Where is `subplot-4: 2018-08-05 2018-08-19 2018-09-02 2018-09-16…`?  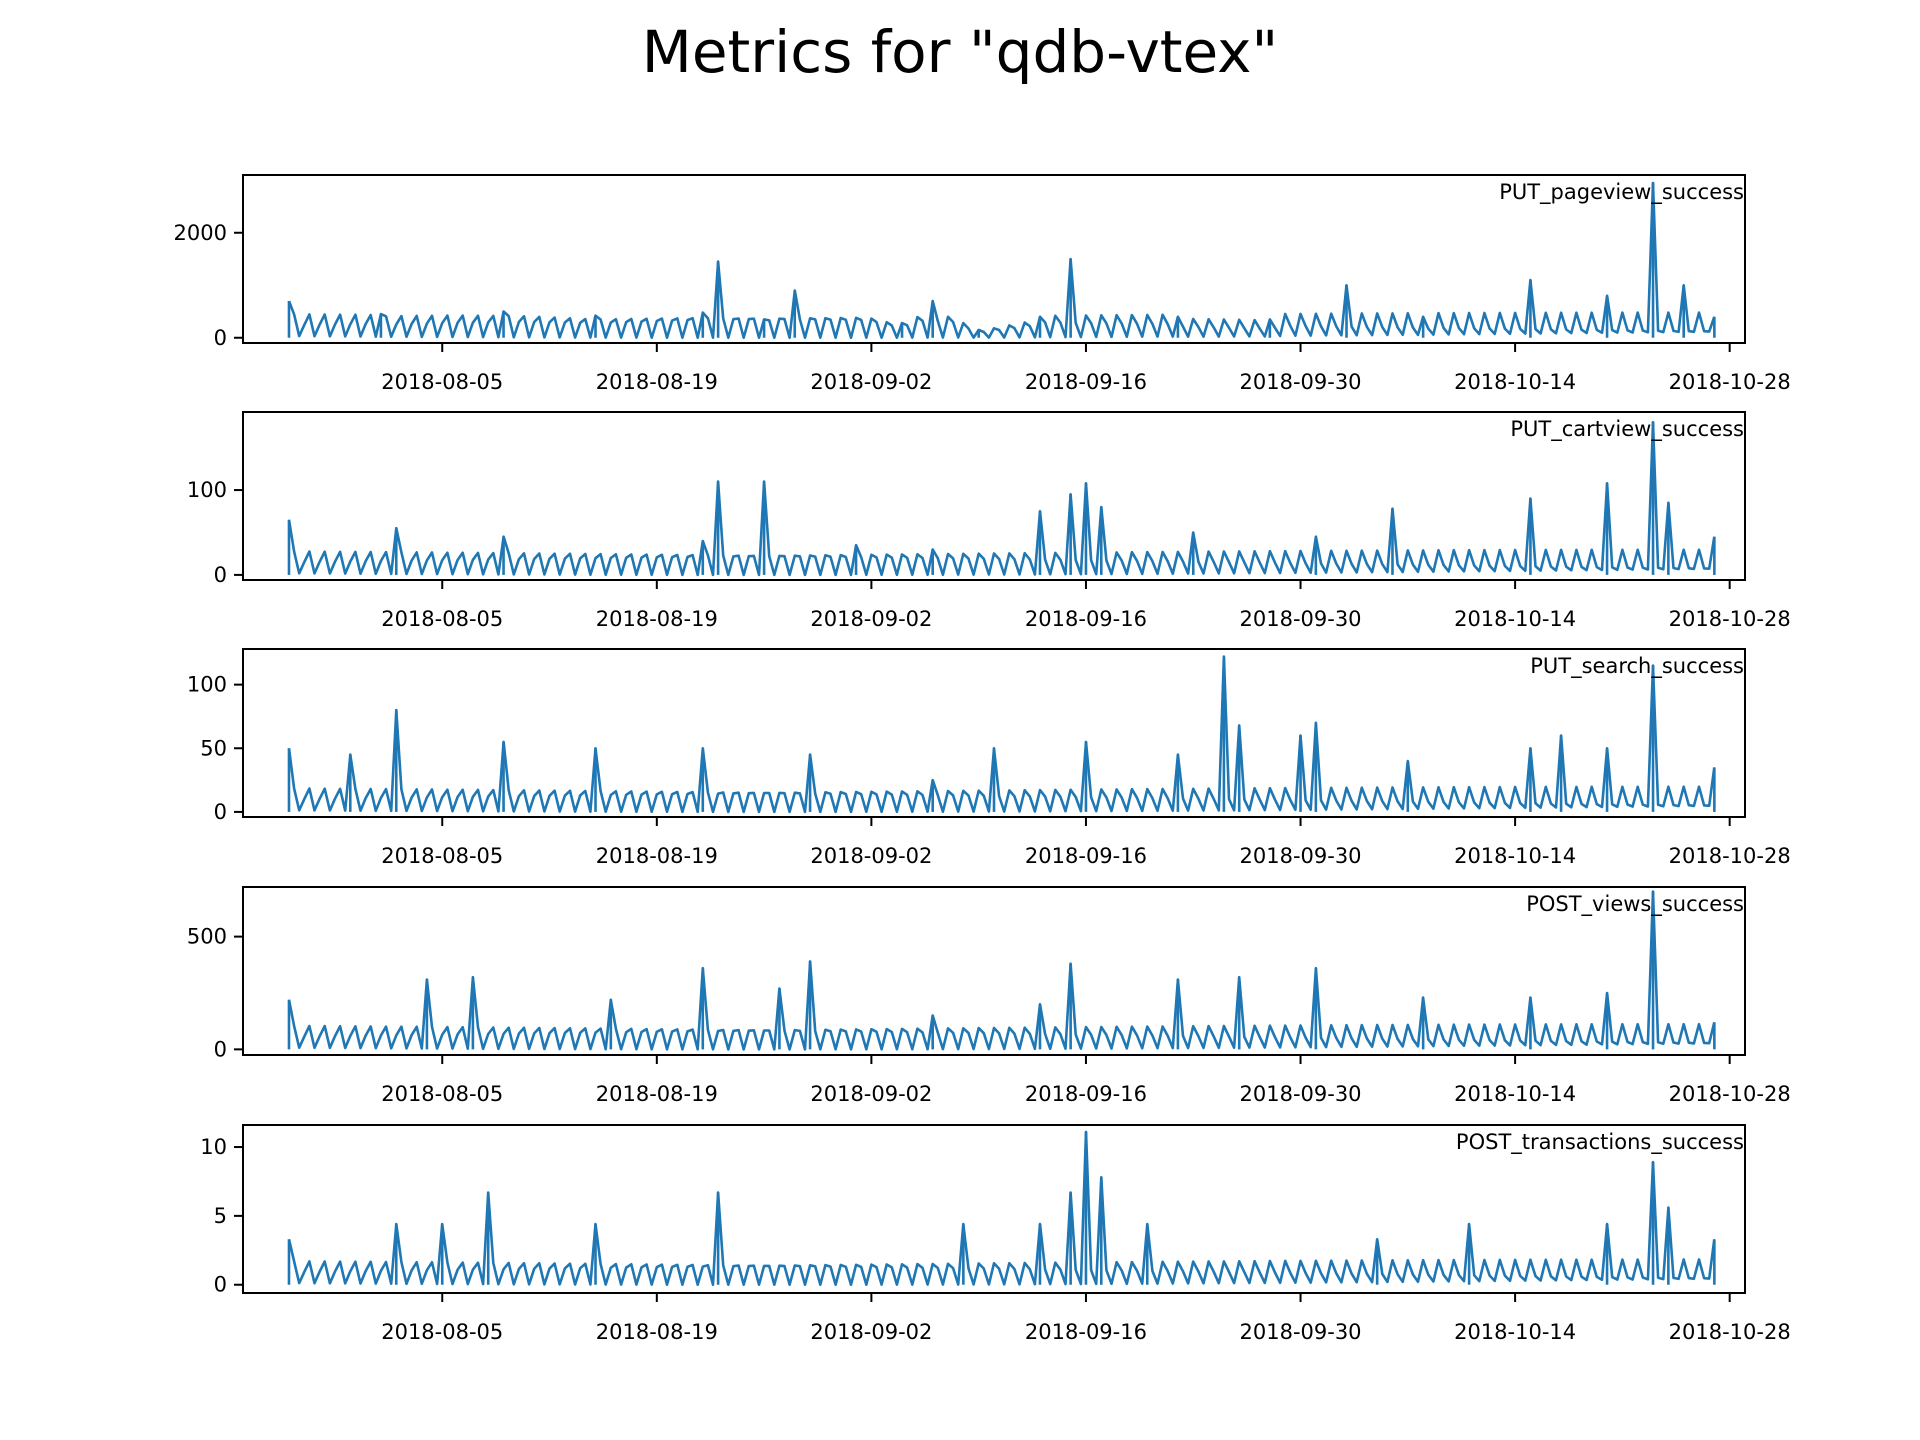 subplot-4: 2018-08-05 2018-08-19 2018-09-02 2018-09-16… is located at coordinates (989, 996).